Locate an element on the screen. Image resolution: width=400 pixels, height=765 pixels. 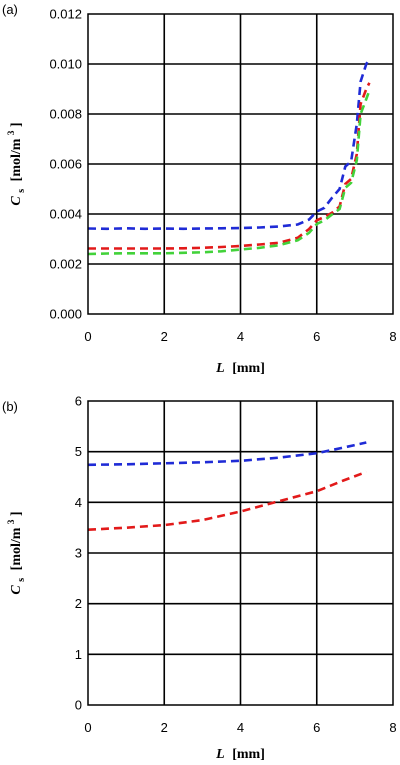
y-tick-label: 0.000 is located at coordinates (65, 314).